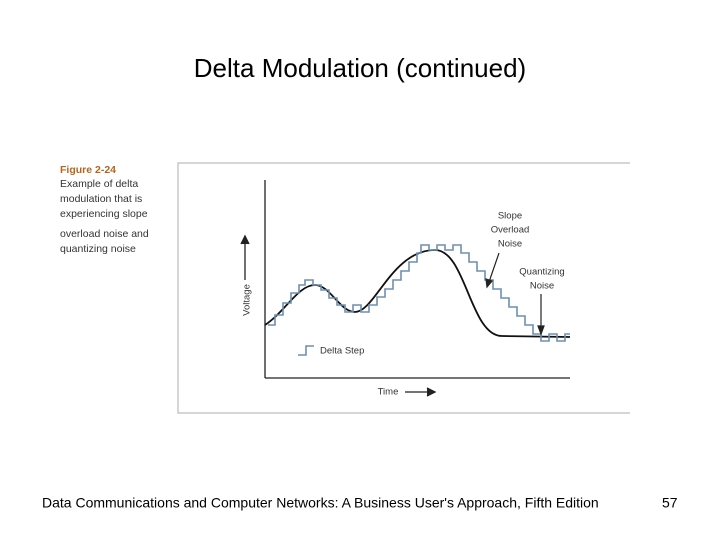 This screenshot has width=720, height=540. What do you see at coordinates (510, 216) in the screenshot?
I see `annotation: Slope` at bounding box center [510, 216].